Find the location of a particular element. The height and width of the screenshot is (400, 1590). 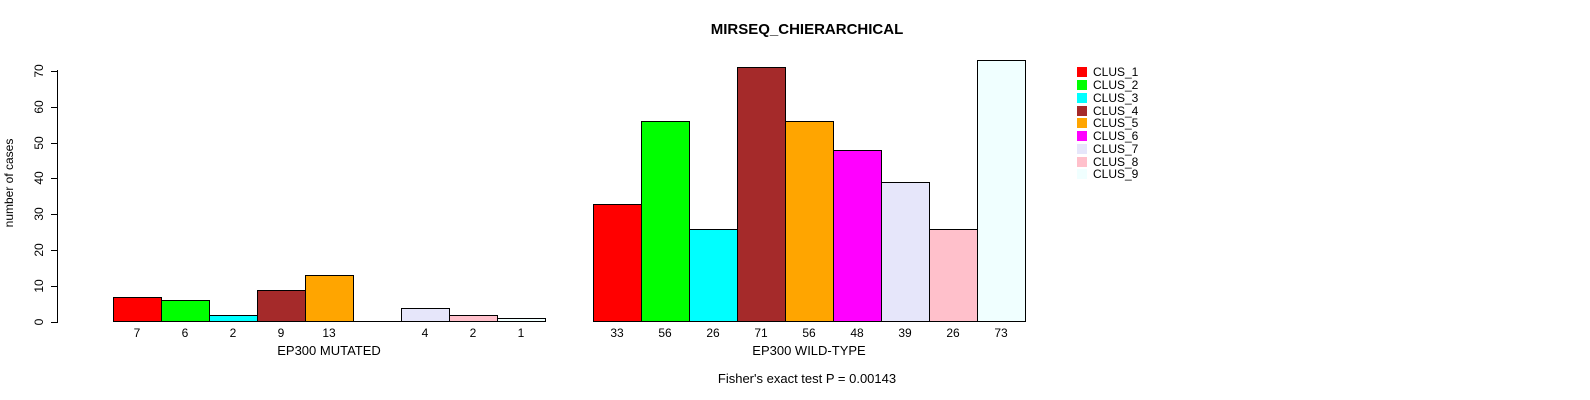

legend-label: CLUS_3 is located at coordinates (1116, 97).